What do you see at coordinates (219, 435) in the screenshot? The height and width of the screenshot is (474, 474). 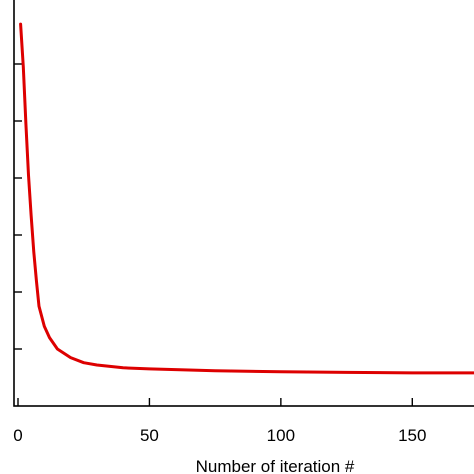 I see `x-tick-labels: 0 50 100 150` at bounding box center [219, 435].